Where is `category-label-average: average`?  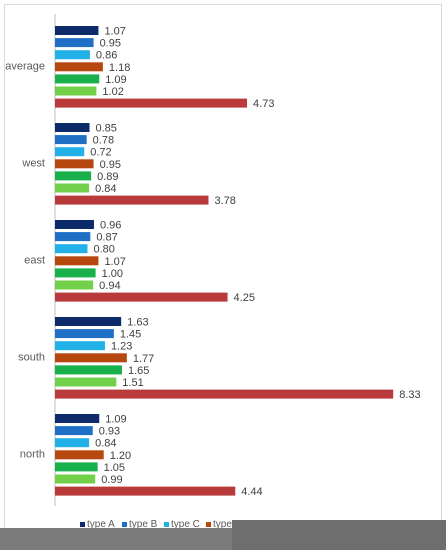
category-label-average: average is located at coordinates (25, 66).